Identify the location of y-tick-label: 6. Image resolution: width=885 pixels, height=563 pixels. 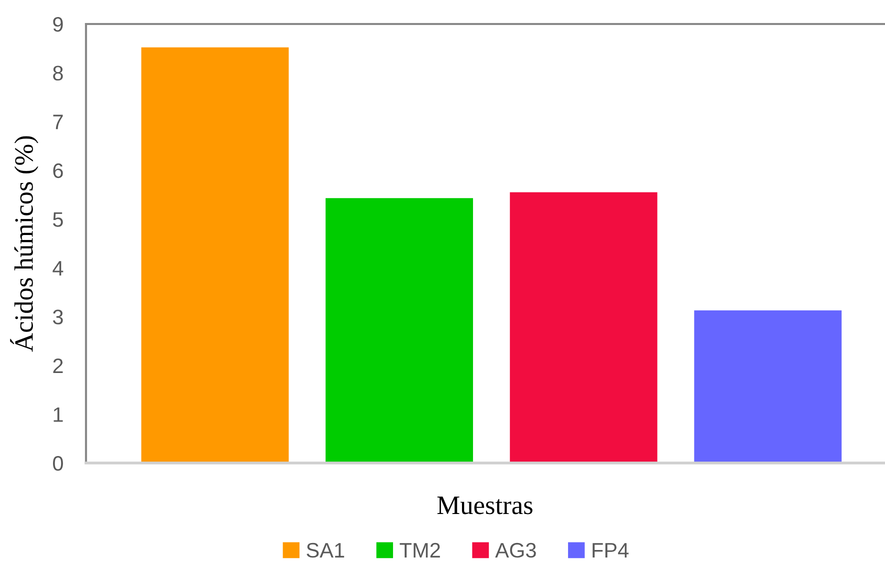
(58, 170).